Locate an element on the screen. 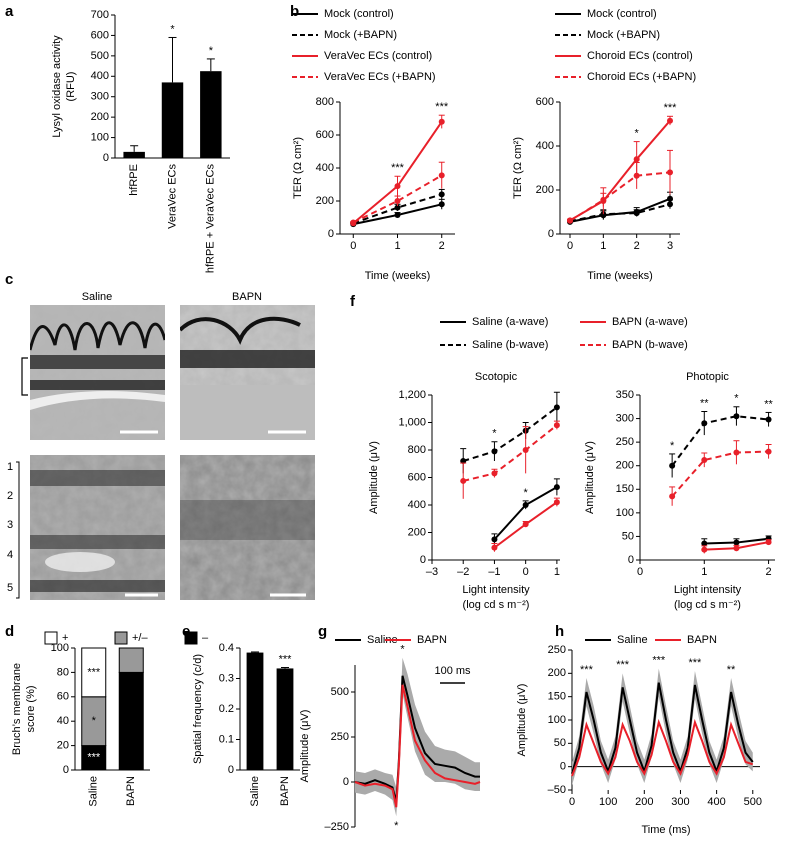 The height and width of the screenshot is (848, 788). layer-label: 5 is located at coordinates (10, 588).